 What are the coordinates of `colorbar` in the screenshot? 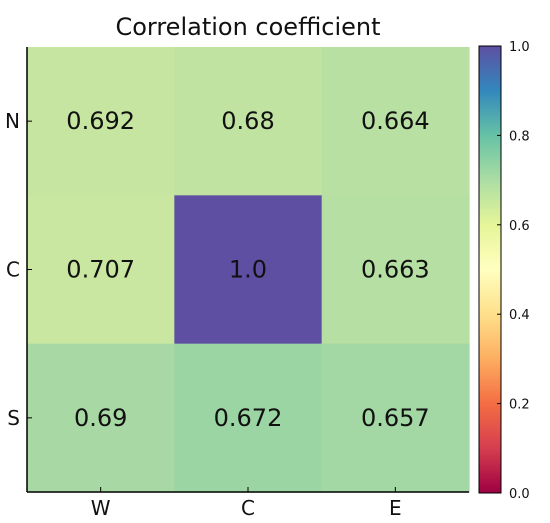 It's located at (490, 269).